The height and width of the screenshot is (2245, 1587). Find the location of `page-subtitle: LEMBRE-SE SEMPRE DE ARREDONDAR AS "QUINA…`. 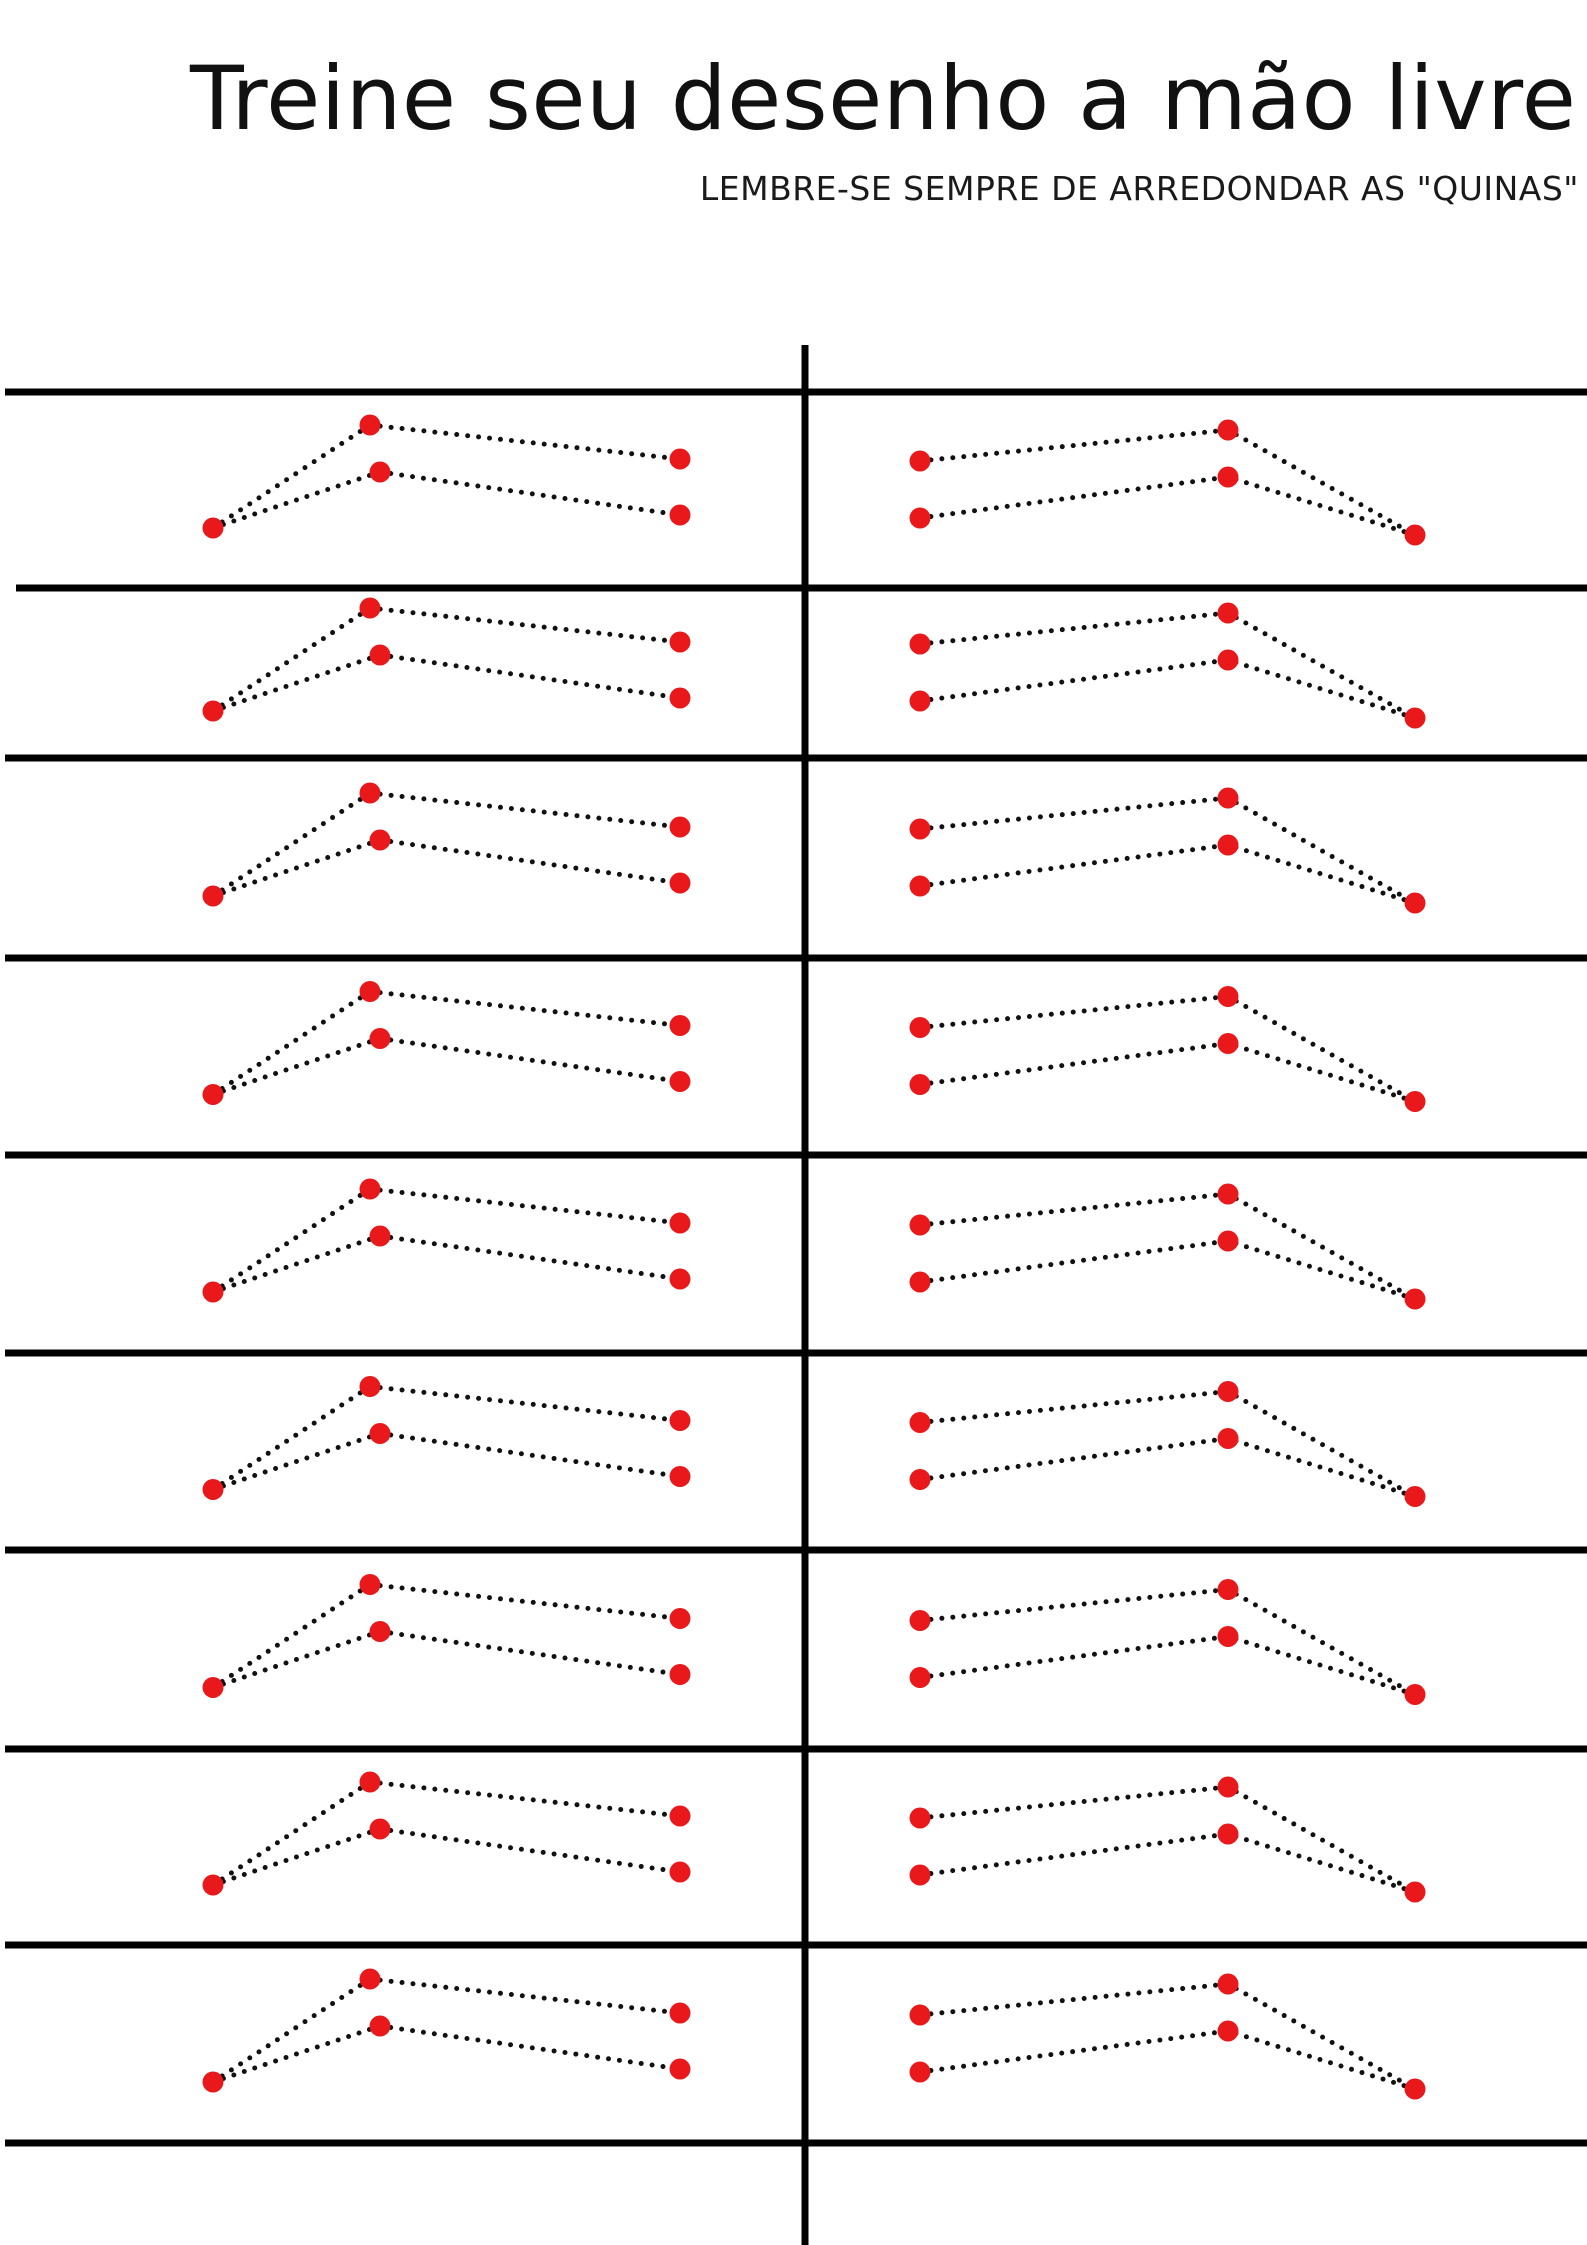

page-subtitle: LEMBRE-SE SEMPRE DE ARREDONDAR AS "QUINA… is located at coordinates (1139, 188).